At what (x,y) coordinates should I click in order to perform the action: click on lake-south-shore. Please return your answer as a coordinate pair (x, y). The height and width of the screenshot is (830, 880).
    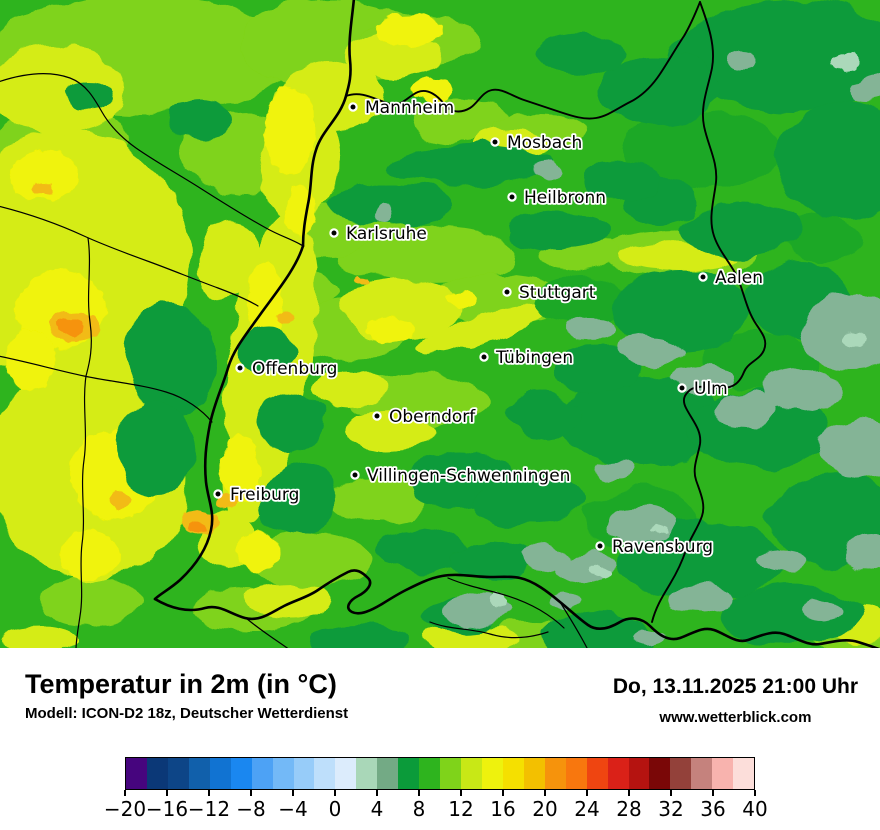
    Looking at the image, I should click on (506, 603).